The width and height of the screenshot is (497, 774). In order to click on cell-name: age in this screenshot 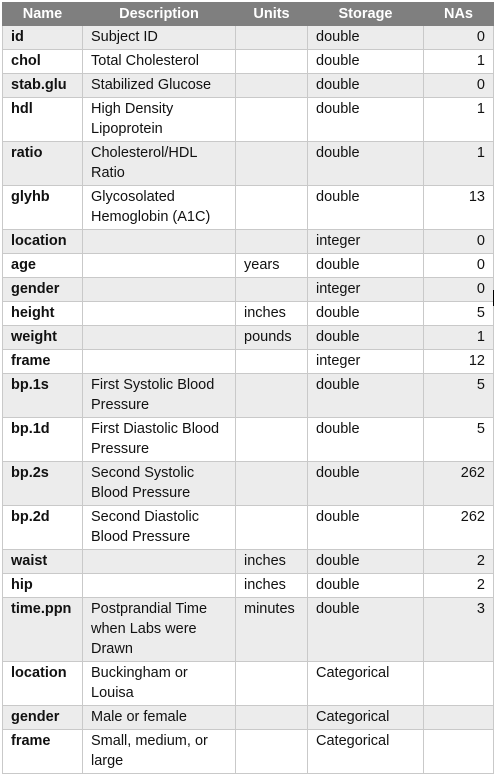, I will do `click(42, 265)`.